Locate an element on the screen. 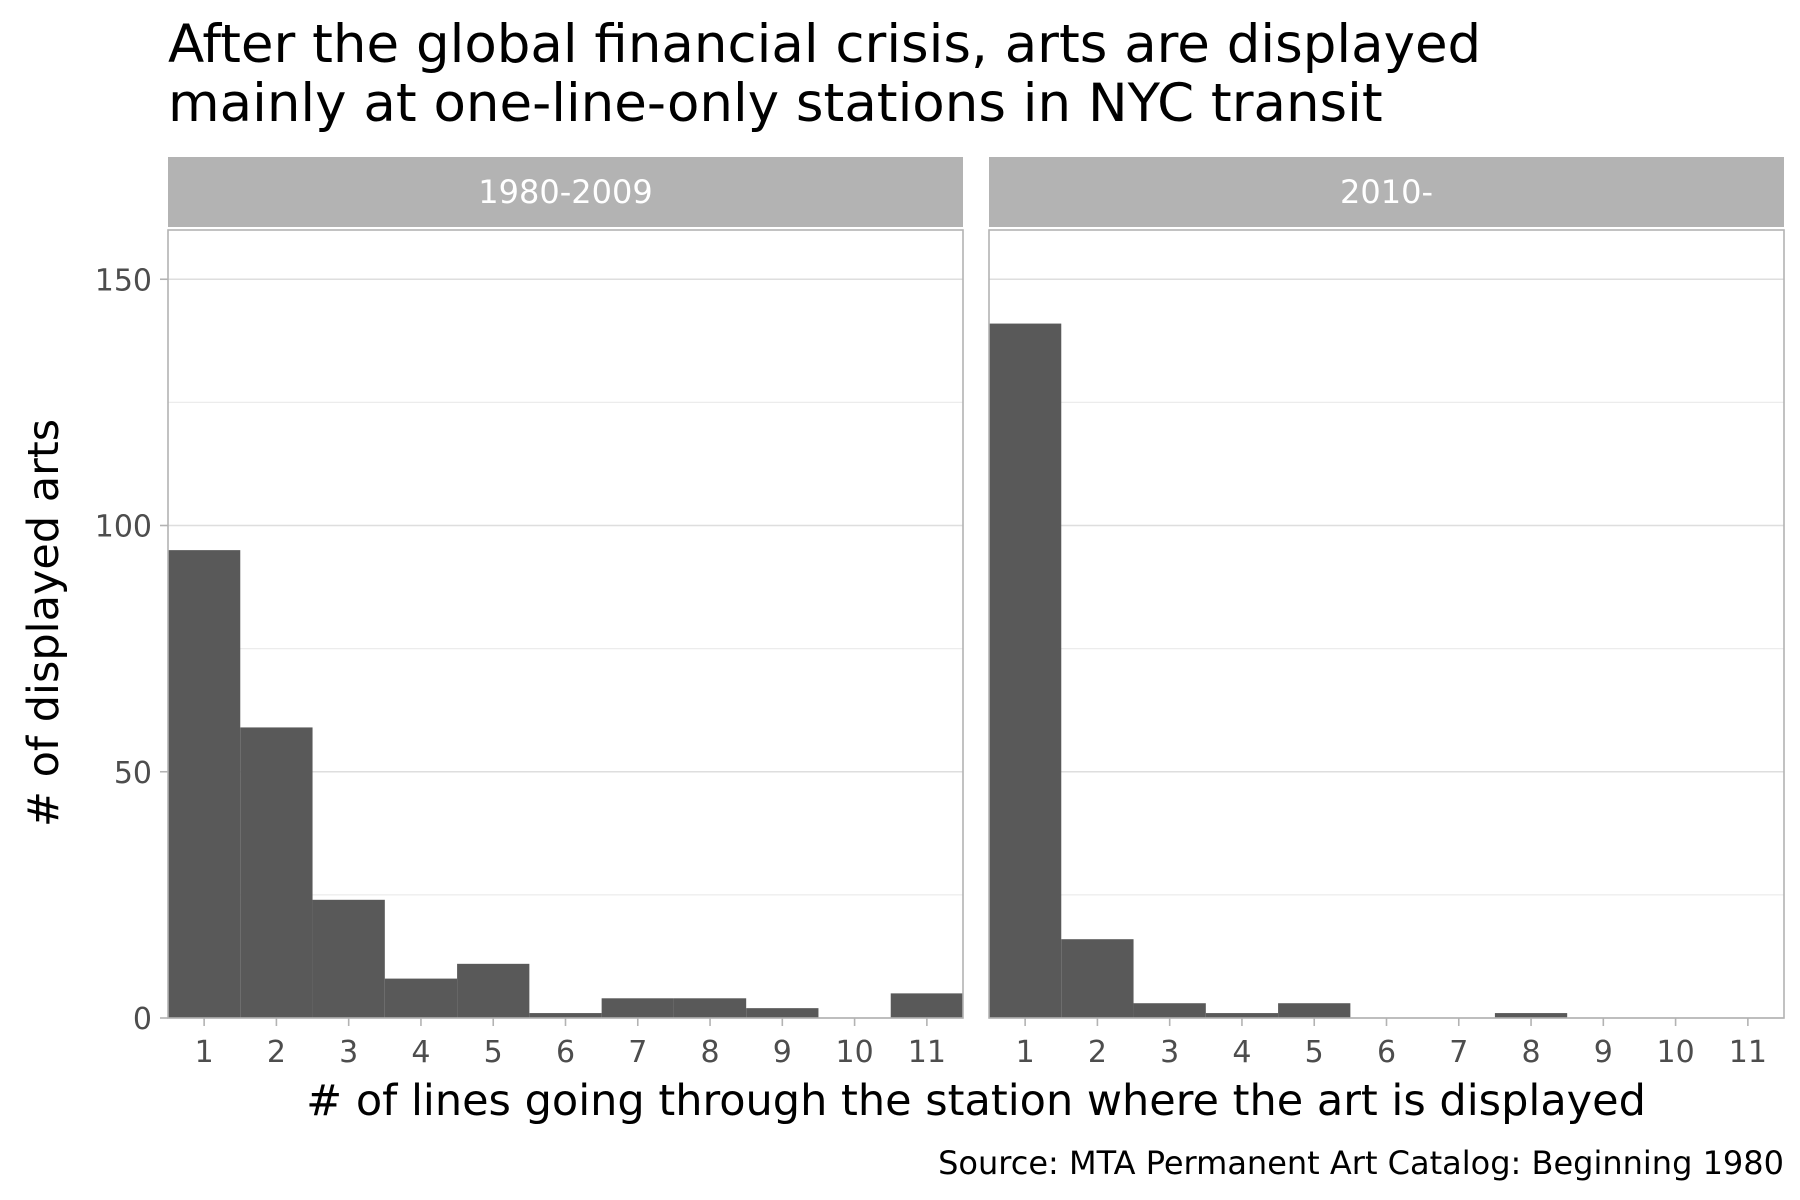 This screenshot has height=1200, width=1800. facet-strip-label: 2010- is located at coordinates (1386, 192).